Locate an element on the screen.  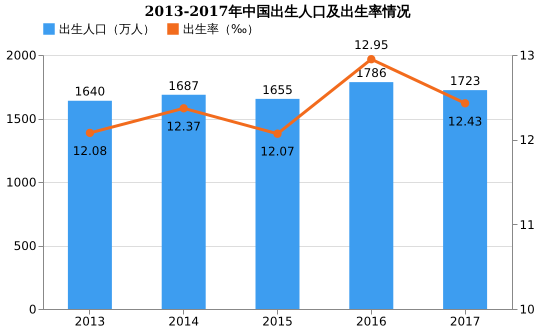
x-tick-label: 2015 is located at coordinates (277, 321).